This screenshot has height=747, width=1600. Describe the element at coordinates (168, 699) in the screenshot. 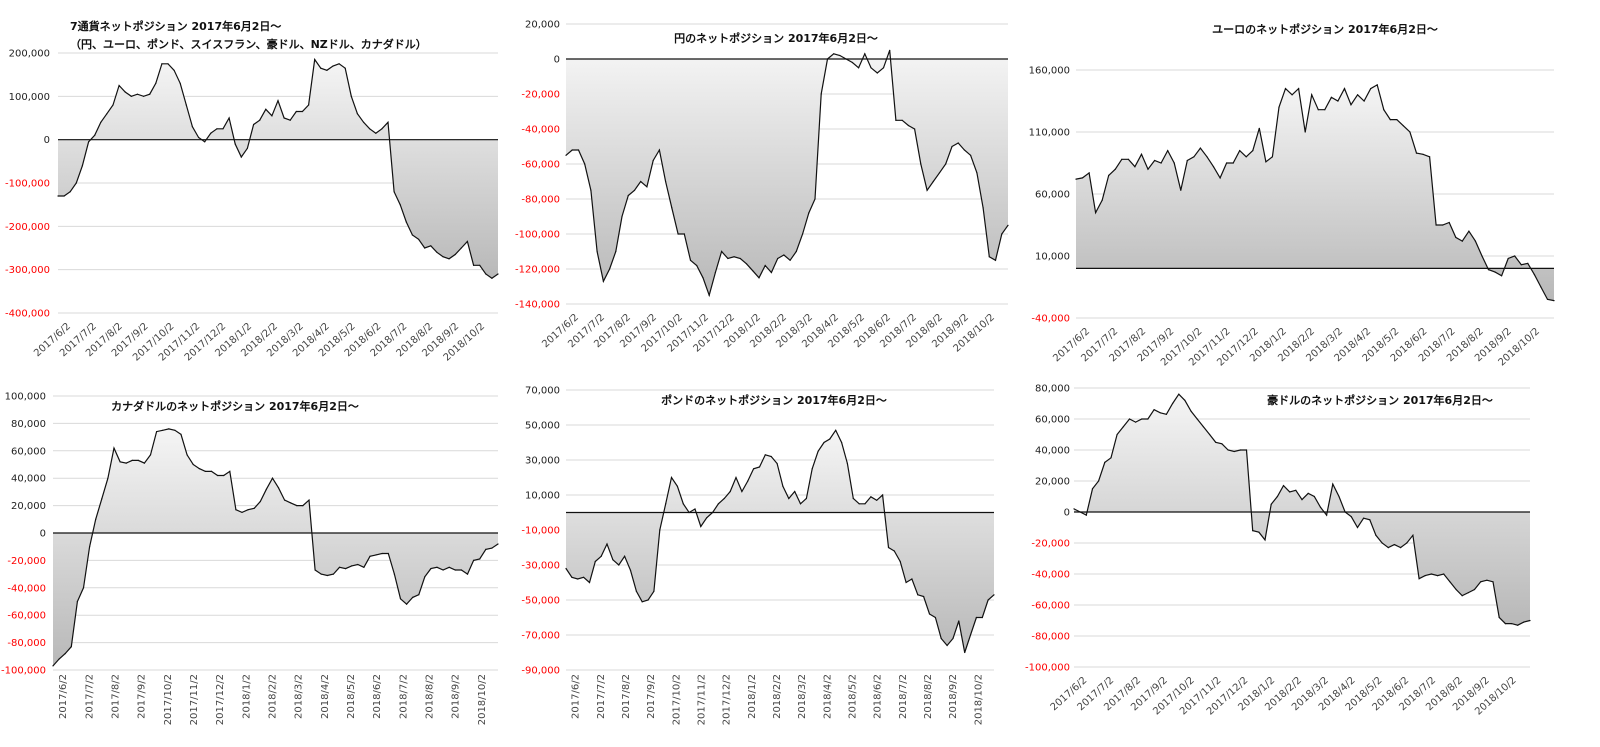

I see `x-tick-label: 2017/10/2` at that location.